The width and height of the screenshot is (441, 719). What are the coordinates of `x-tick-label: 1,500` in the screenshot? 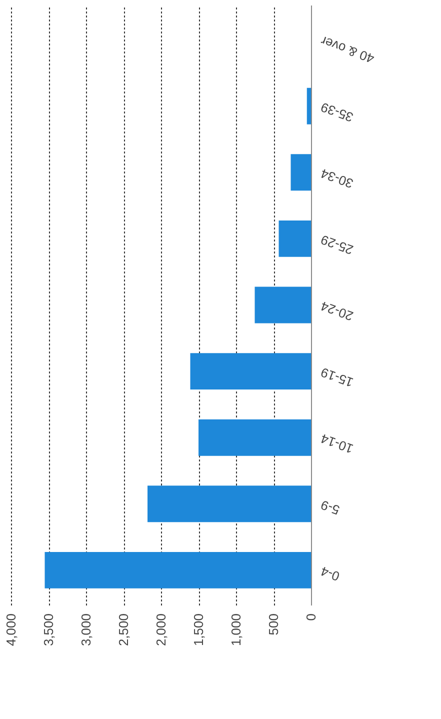 It's located at (198, 630).